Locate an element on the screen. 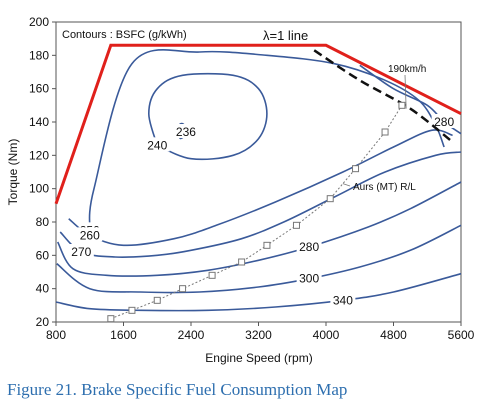 Image resolution: width=502 pixels, height=416 pixels. contour-label-240: 240 is located at coordinates (157, 145).